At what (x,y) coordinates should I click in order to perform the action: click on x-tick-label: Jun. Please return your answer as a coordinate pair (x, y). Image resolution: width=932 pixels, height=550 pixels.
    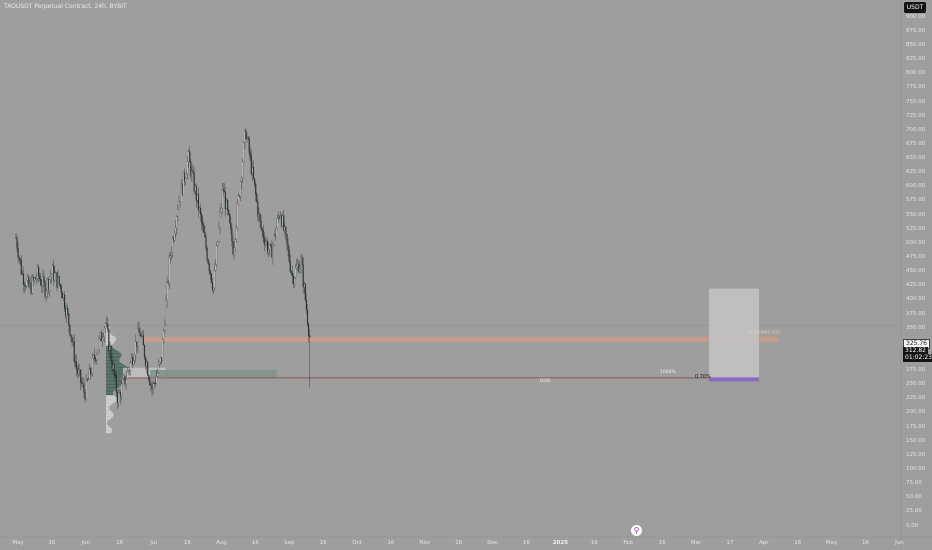
    Looking at the image, I should click on (899, 543).